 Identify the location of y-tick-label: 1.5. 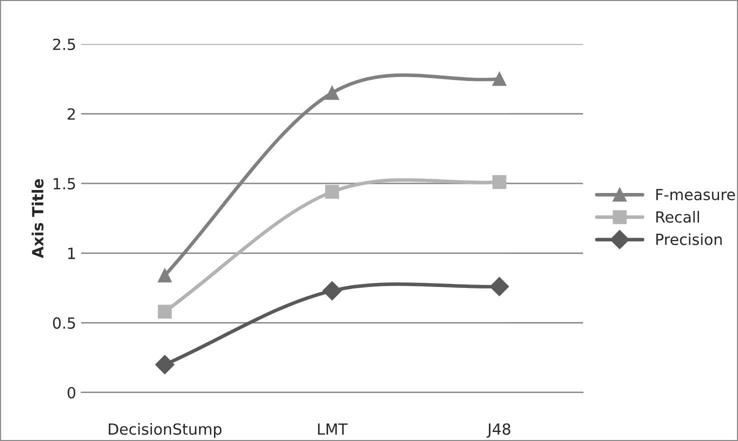
(64, 184).